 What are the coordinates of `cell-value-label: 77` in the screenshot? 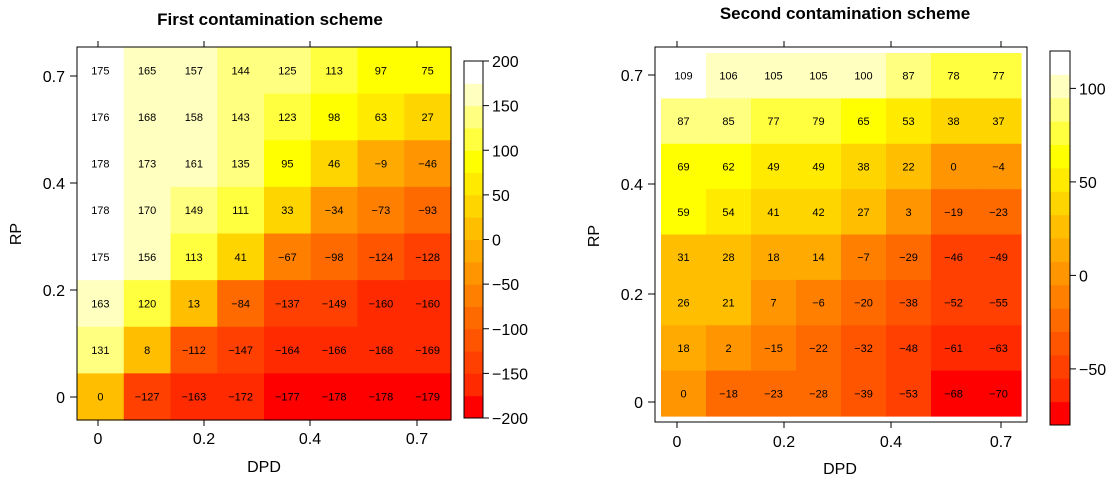 It's located at (998, 77).